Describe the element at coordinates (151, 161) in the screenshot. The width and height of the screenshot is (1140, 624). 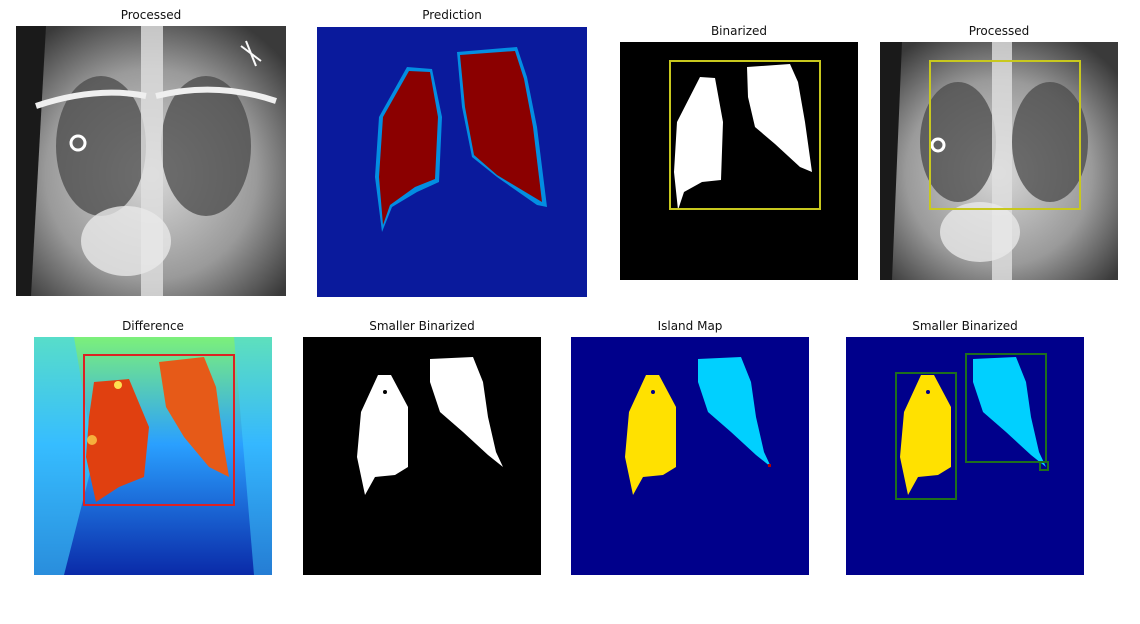
I see `xray-image` at that location.